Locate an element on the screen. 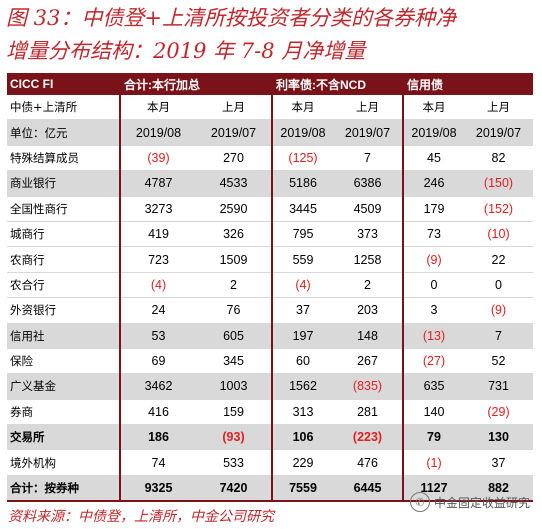 This screenshot has height=529, width=542. table-cell: 1509 is located at coordinates (234, 259).